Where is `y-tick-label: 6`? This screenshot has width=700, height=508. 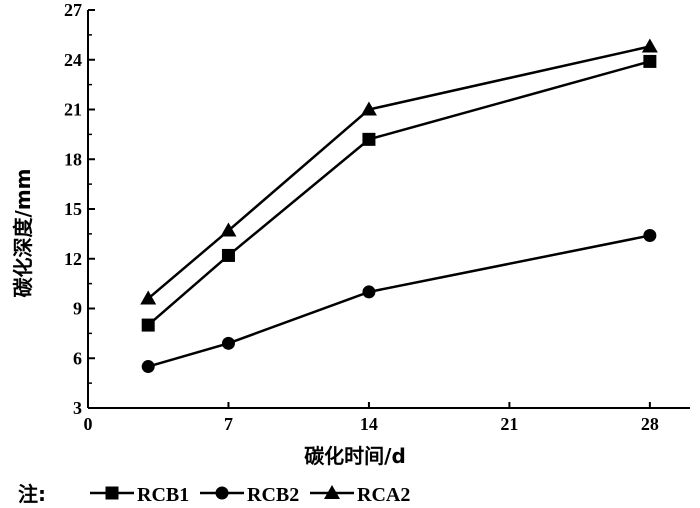
y-tick-label: 6 is located at coordinates (77, 358).